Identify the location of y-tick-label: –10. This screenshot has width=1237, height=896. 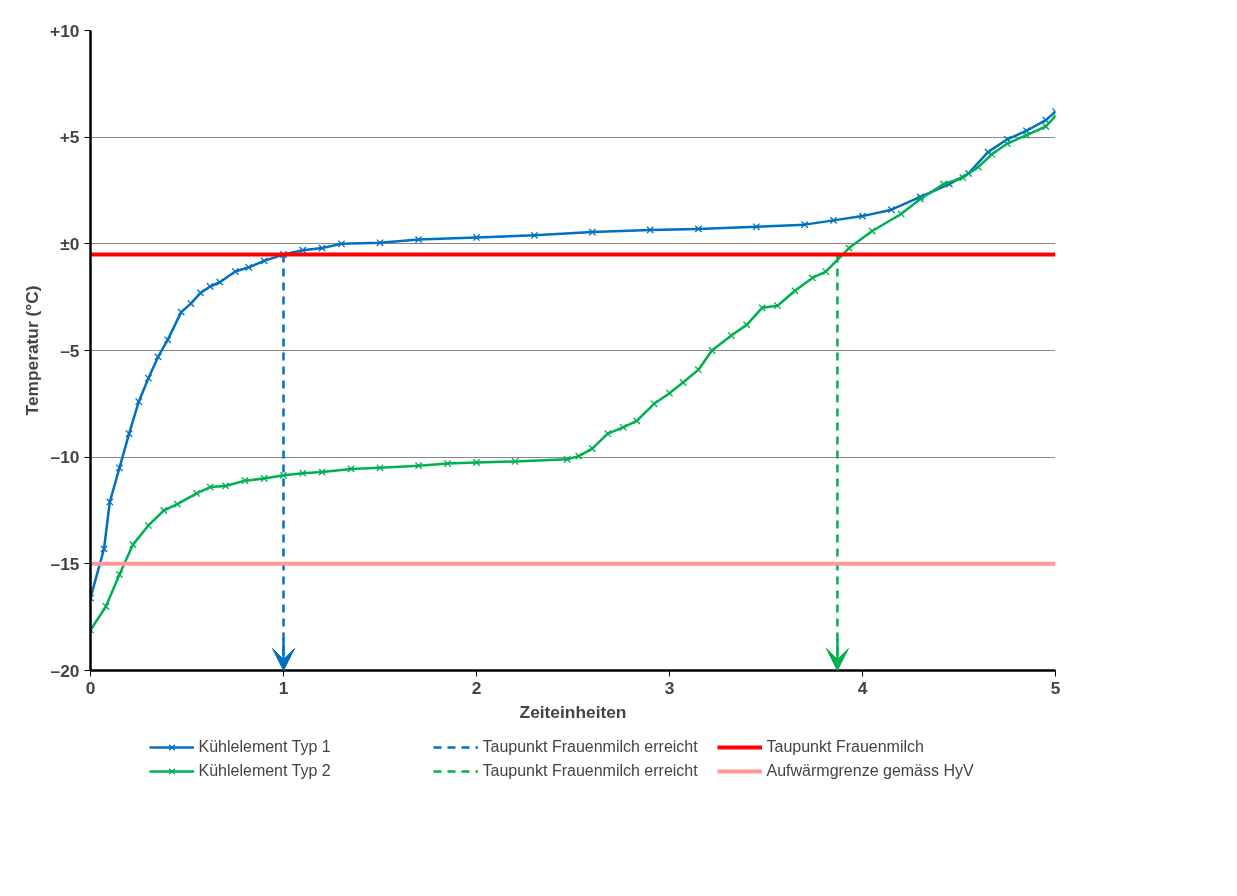
(65, 457).